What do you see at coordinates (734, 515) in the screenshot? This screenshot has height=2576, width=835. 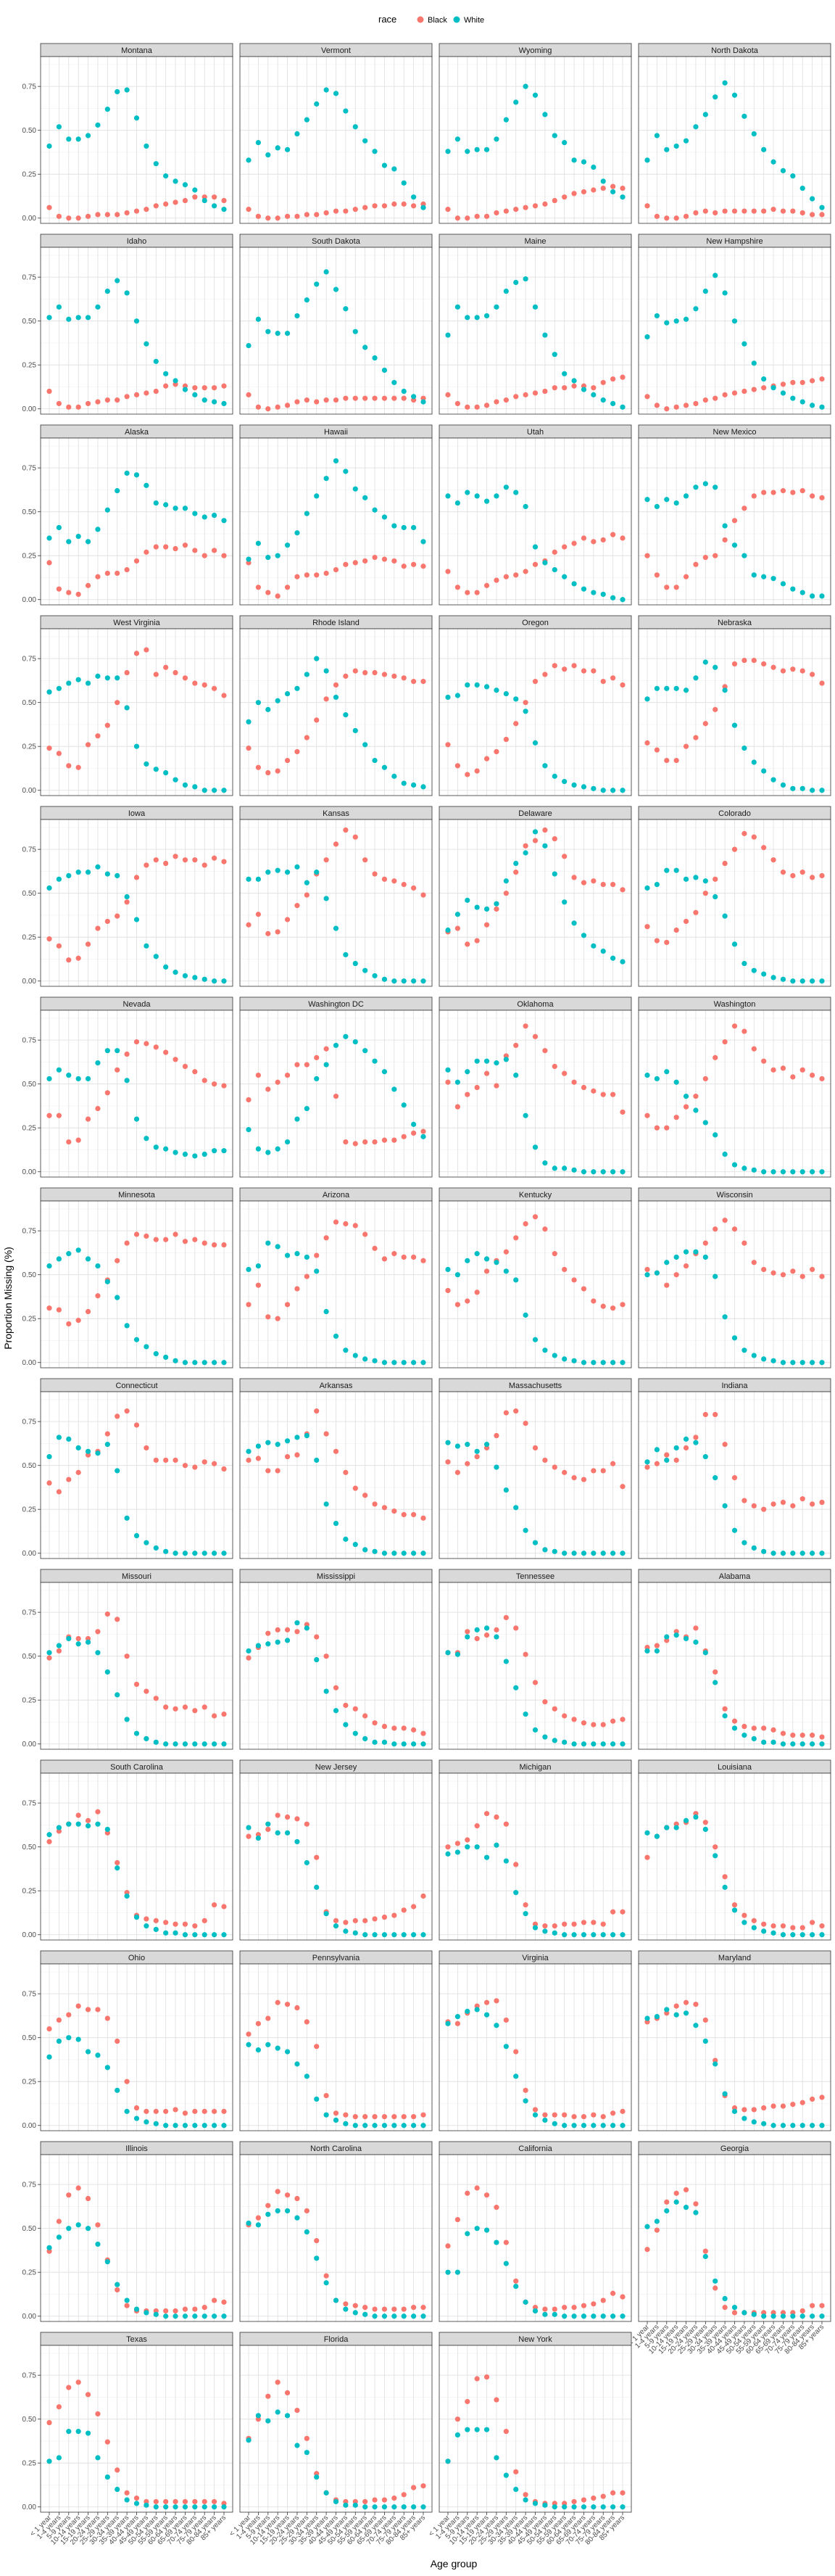 I see `panel-new-mexico: New Mexico` at bounding box center [734, 515].